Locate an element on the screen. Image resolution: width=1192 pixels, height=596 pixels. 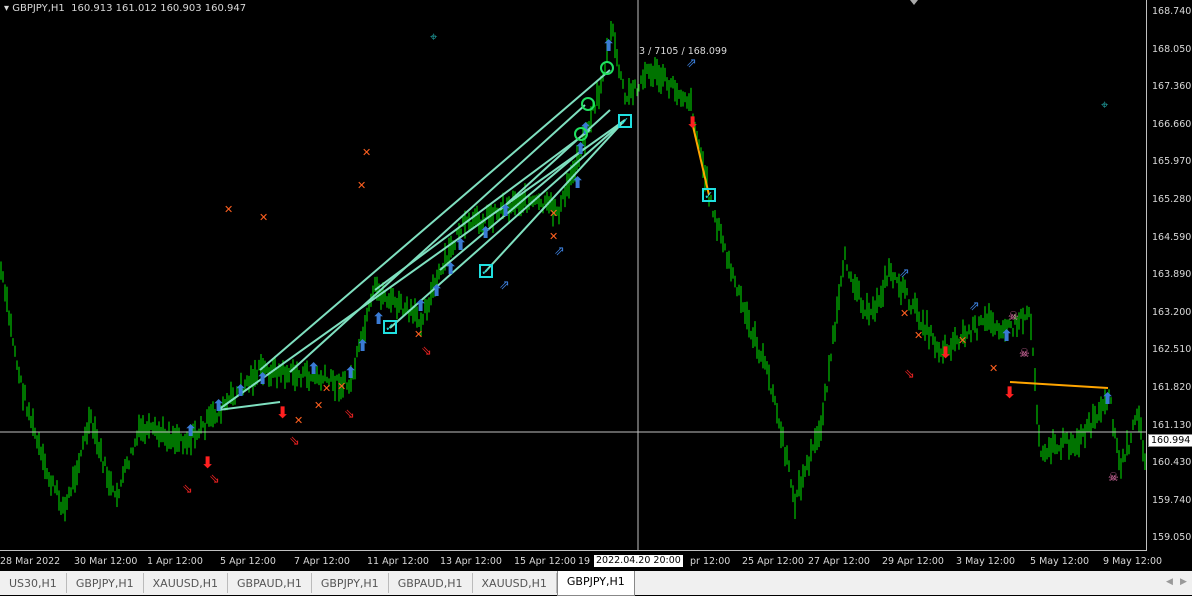
price-tick: 168.050 is located at coordinates (1172, 49).